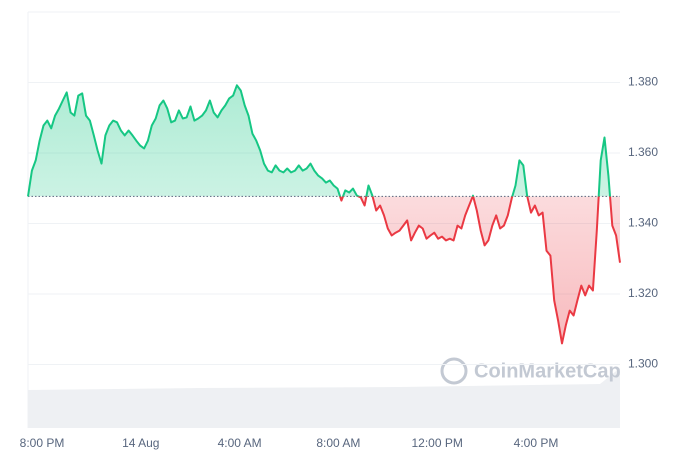  I want to click on y-tick-label: 1.340, so click(643, 223).